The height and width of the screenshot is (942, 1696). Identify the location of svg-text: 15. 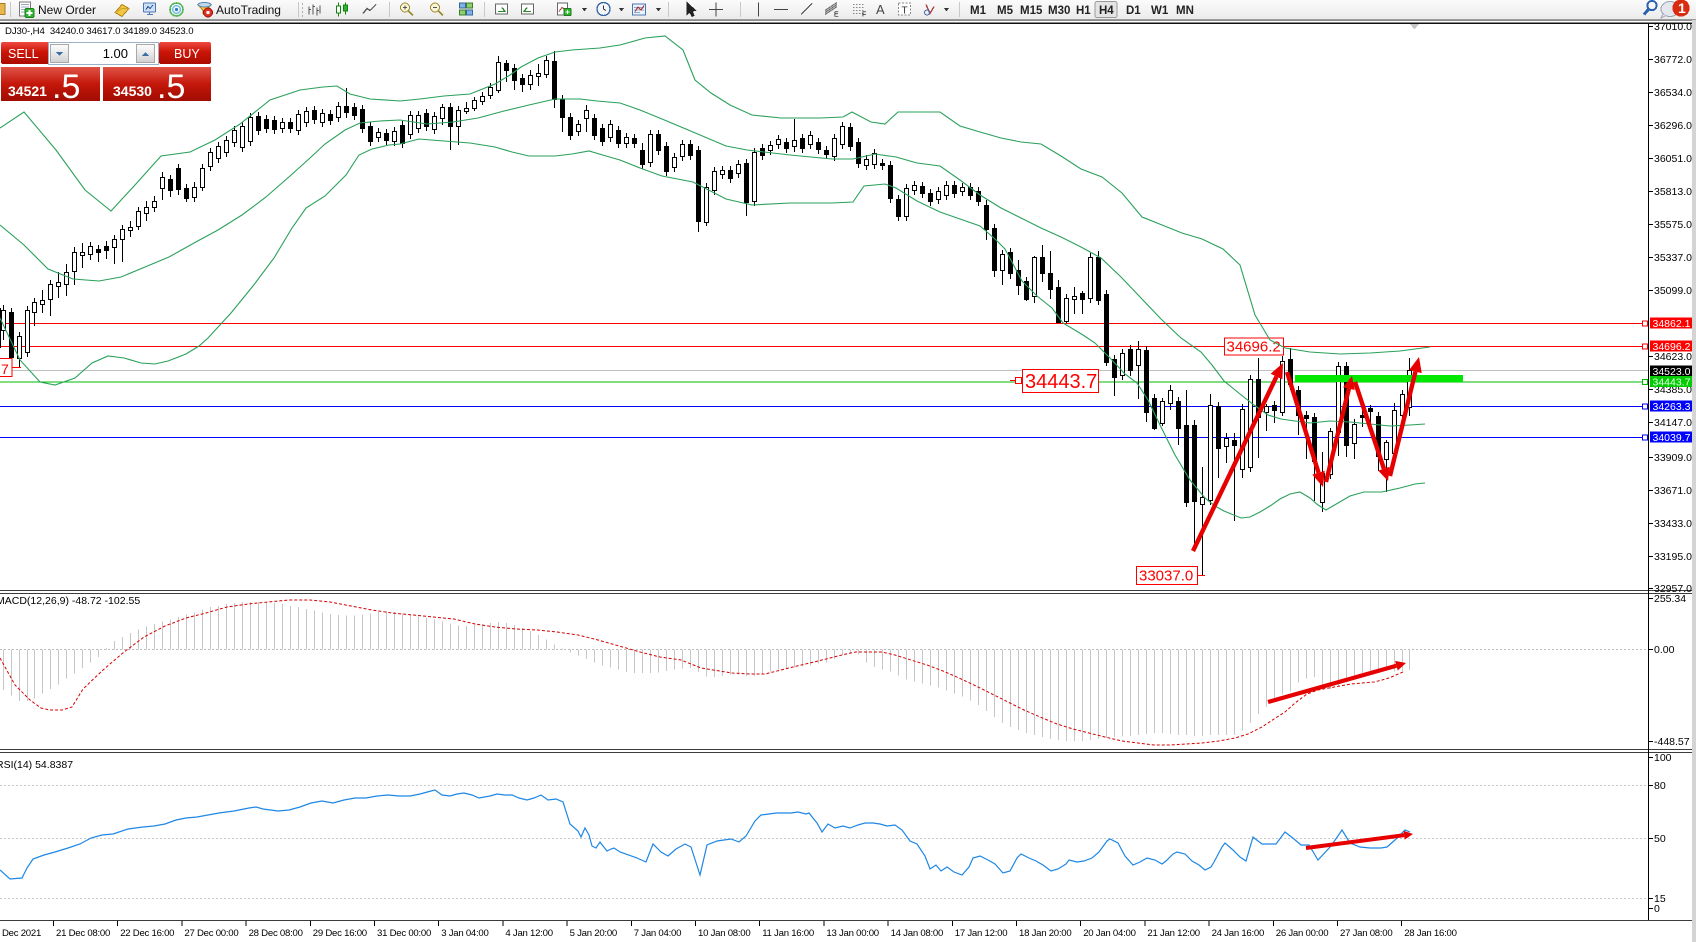
(1660, 899).